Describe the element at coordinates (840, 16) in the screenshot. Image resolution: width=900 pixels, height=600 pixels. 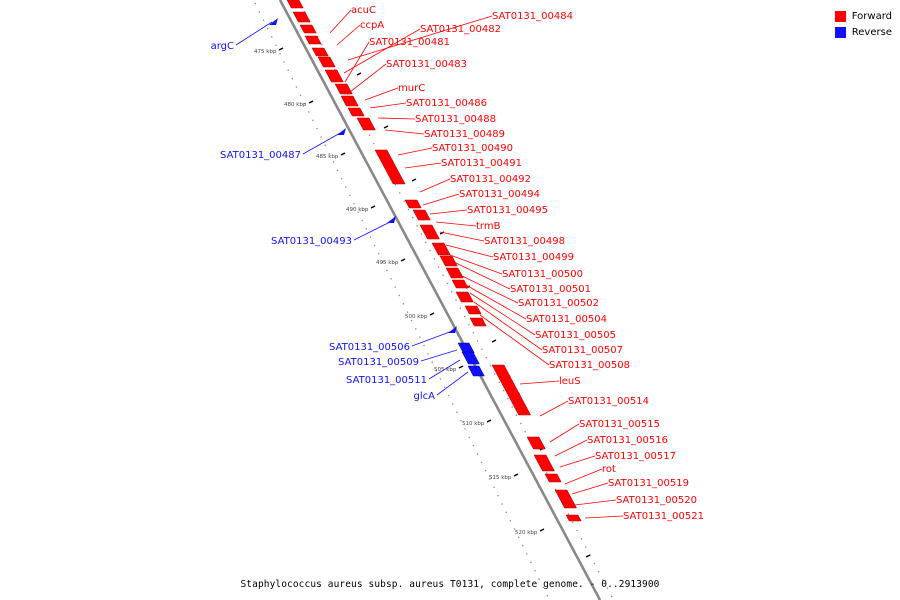
I see `forward-swatch` at that location.